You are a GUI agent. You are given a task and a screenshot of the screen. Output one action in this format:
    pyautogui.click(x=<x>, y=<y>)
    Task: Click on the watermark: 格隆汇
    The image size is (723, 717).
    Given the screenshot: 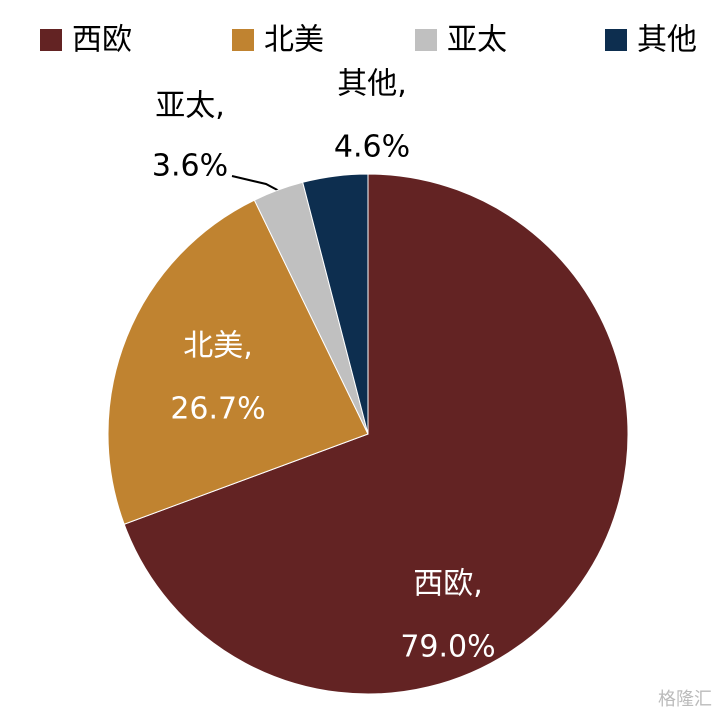 What is the action you would take?
    pyautogui.click(x=685, y=699)
    